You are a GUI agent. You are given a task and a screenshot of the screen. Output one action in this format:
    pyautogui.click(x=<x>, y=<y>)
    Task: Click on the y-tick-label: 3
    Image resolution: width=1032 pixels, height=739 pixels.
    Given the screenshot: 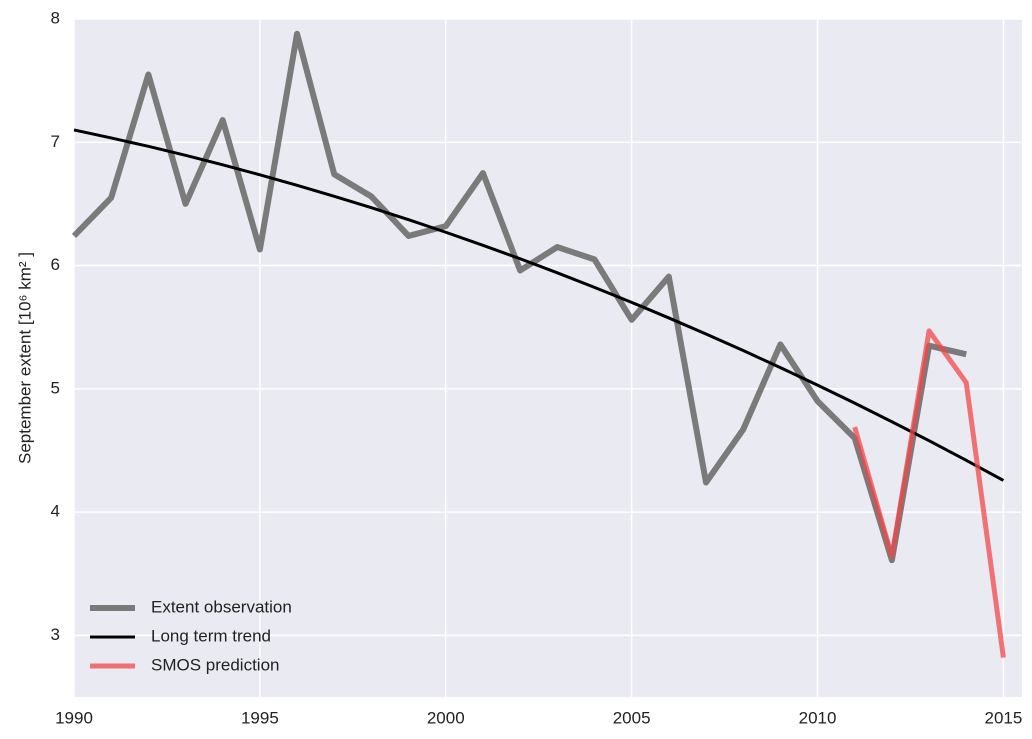 What is the action you would take?
    pyautogui.click(x=55, y=634)
    